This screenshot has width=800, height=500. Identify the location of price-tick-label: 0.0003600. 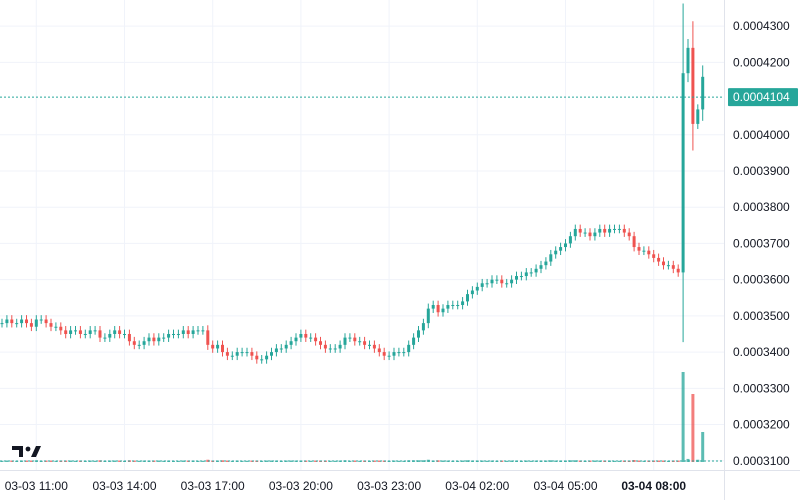
(761, 280).